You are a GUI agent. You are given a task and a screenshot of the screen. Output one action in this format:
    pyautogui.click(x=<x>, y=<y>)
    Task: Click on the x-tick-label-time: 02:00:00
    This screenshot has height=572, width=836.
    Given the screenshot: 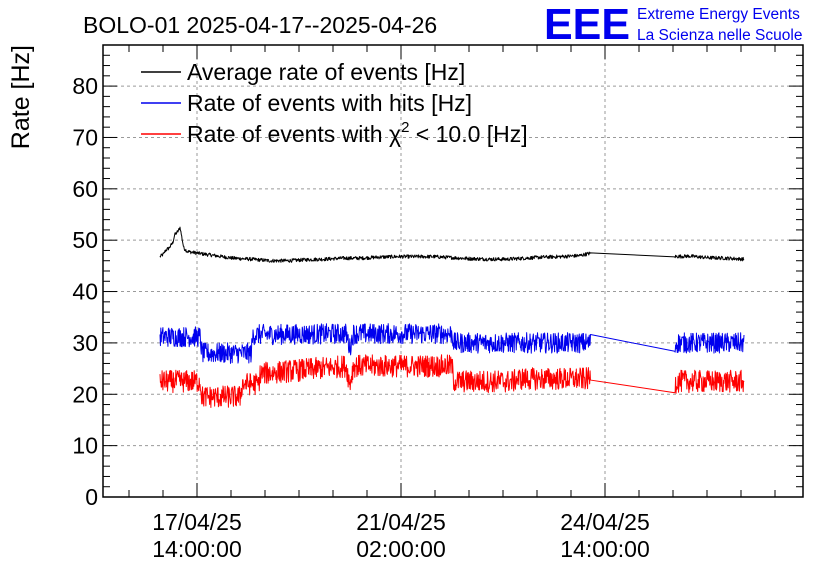 What is the action you would take?
    pyautogui.click(x=401, y=549)
    